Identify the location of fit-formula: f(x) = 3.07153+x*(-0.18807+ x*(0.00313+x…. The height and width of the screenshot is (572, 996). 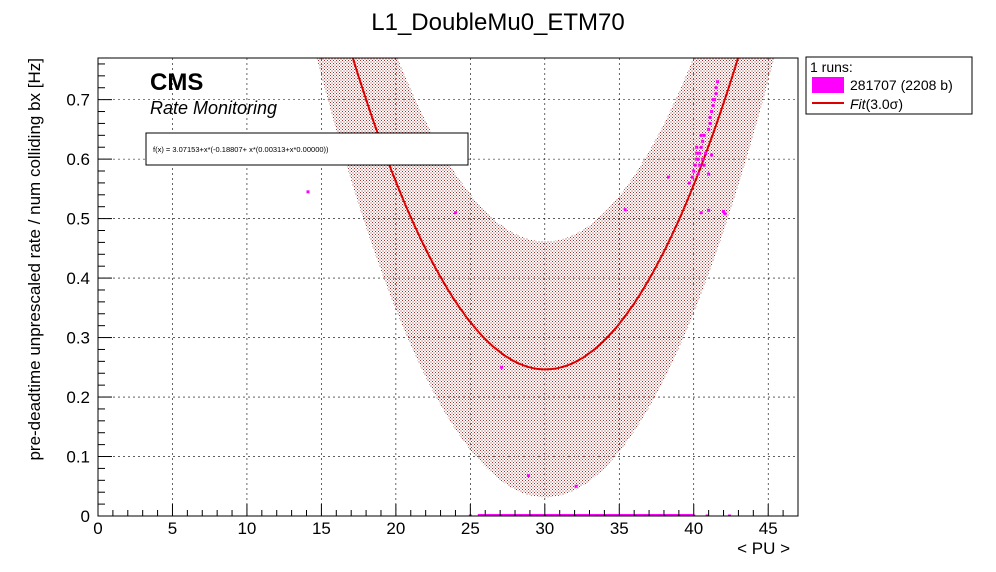
(241, 149).